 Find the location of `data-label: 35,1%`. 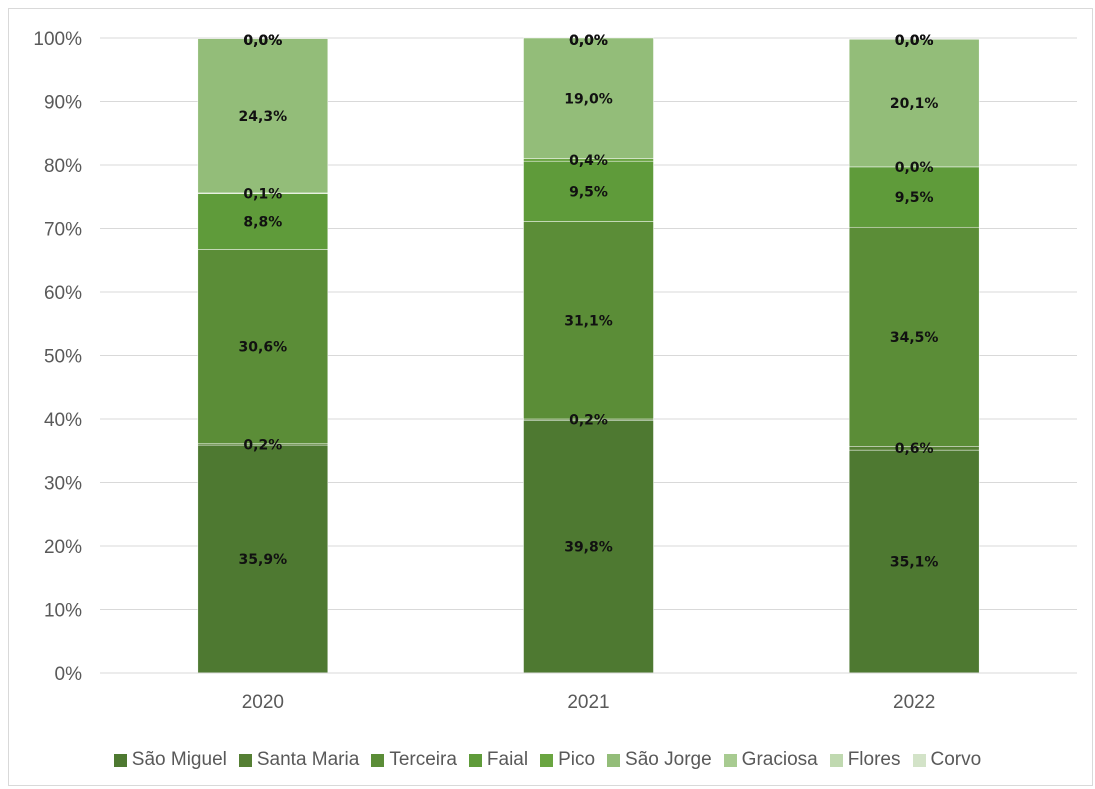

data-label: 35,1% is located at coordinates (914, 563).